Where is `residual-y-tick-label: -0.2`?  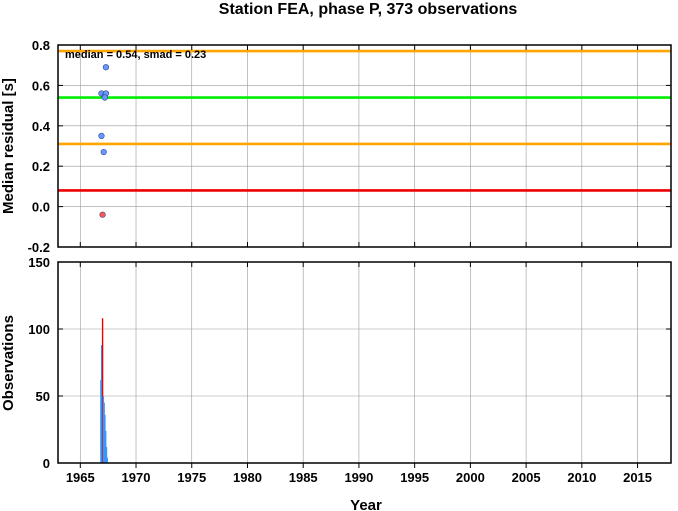
residual-y-tick-label: -0.2 is located at coordinates (39, 247).